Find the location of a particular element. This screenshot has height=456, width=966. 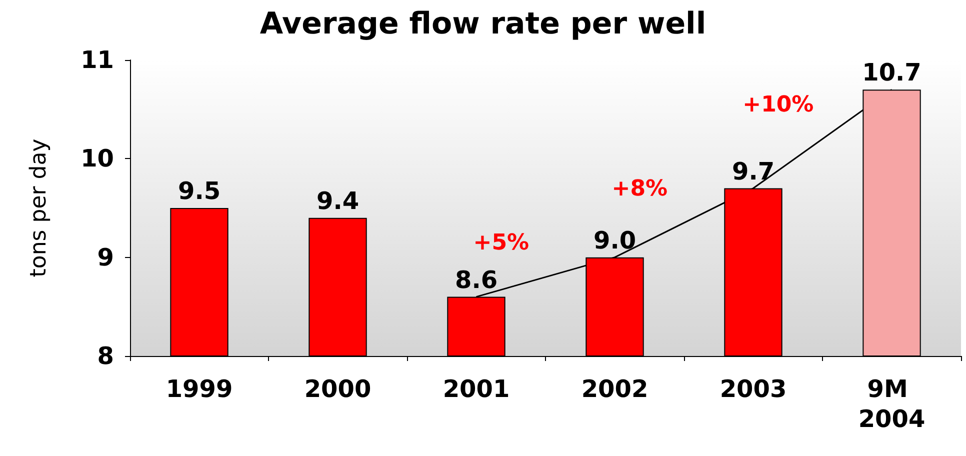

data-label: 9.0 is located at coordinates (614, 240).